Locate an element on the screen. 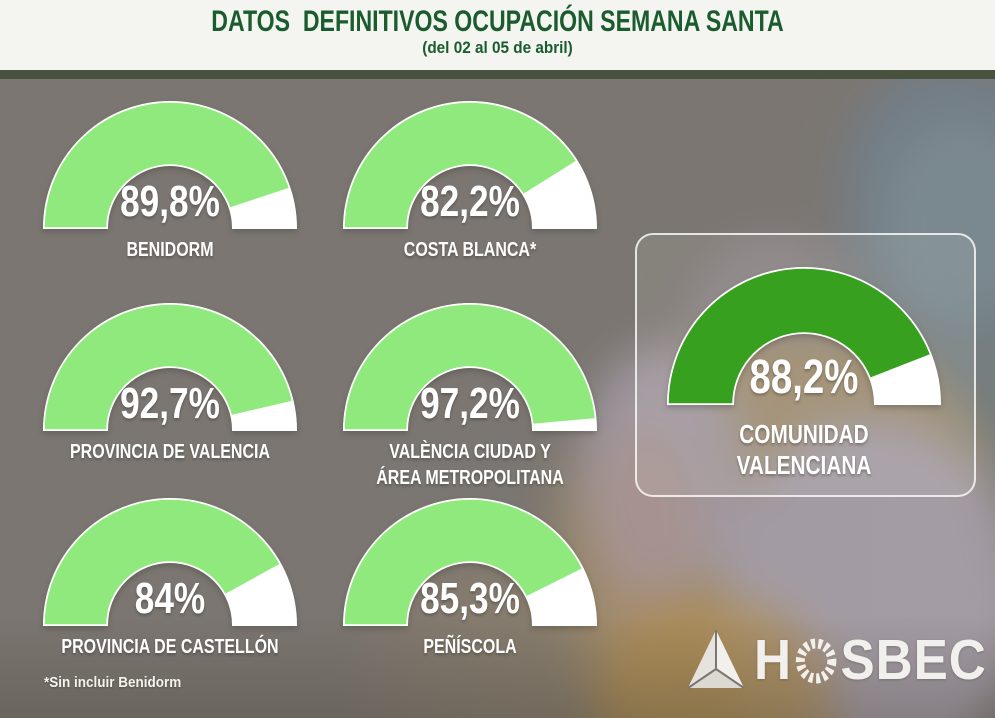 This screenshot has width=995, height=718. hosbec-logo: H SBEC is located at coordinates (840, 660).